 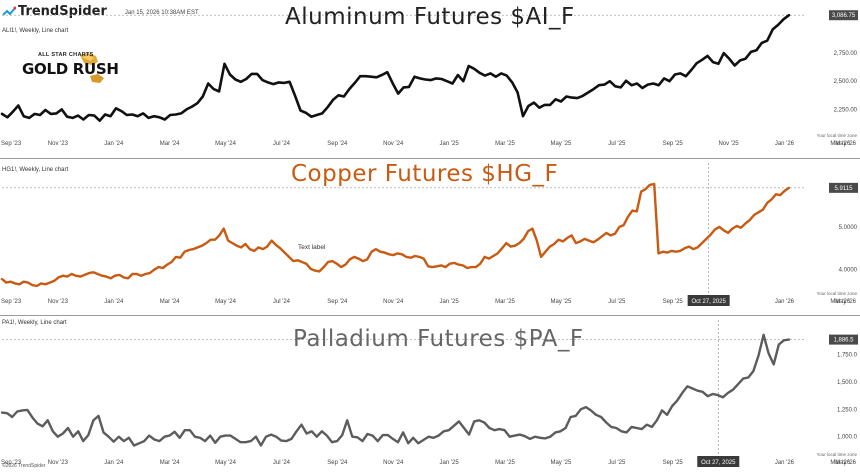 What do you see at coordinates (35, 31) in the screenshot?
I see `aluminum-subtitle: ALI1!, Weekly, Line chart` at bounding box center [35, 31].